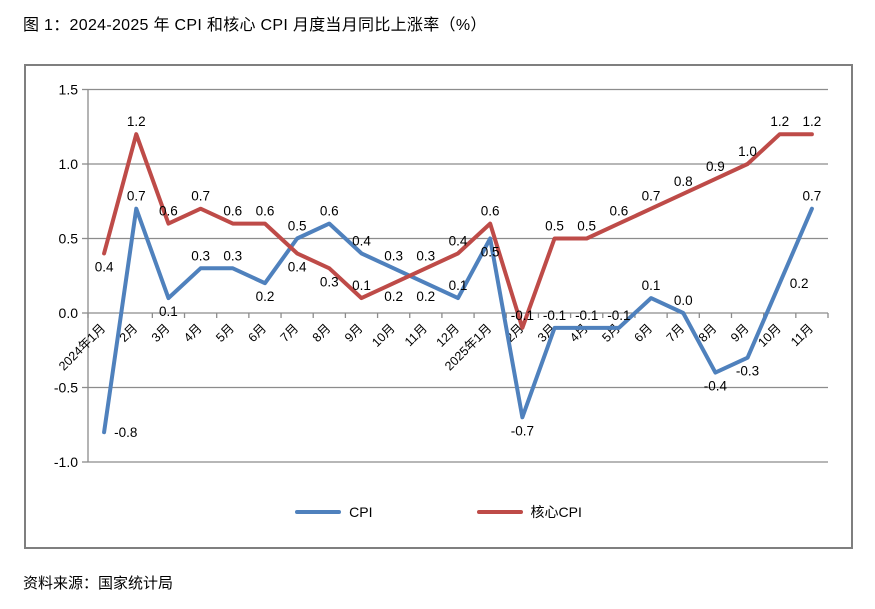 The height and width of the screenshot is (609, 875). Describe the element at coordinates (715, 166) in the screenshot. I see `data-label-core-cpi: 0.9` at that location.